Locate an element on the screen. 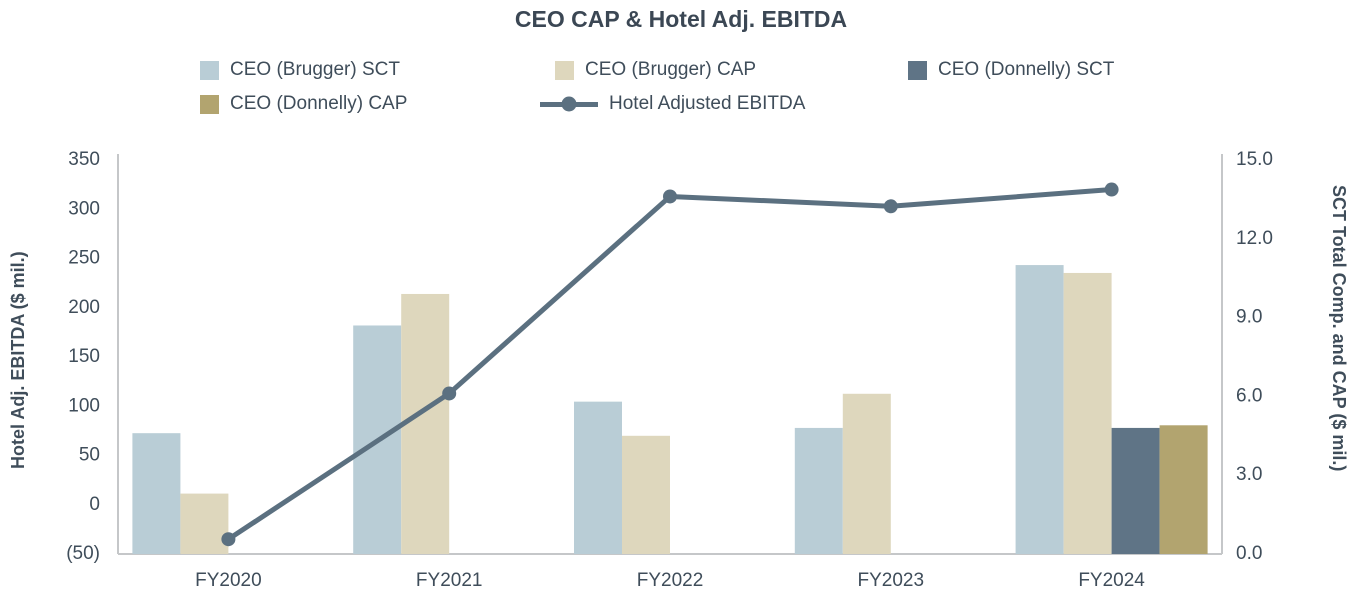 The height and width of the screenshot is (594, 1362). left-tick-label: 0 is located at coordinates (94, 504).